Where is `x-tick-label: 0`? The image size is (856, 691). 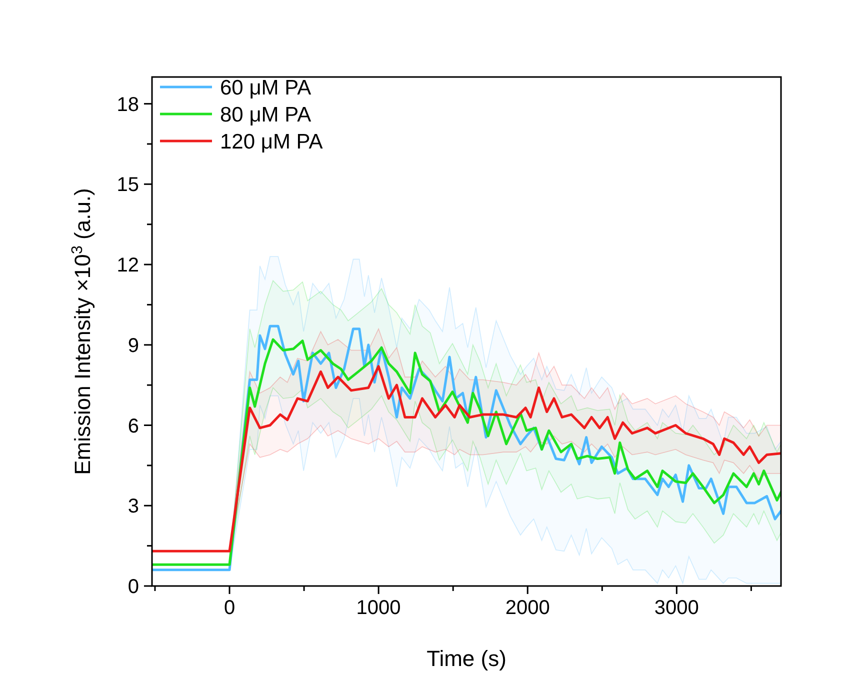
x-tick-label: 0 is located at coordinates (230, 608).